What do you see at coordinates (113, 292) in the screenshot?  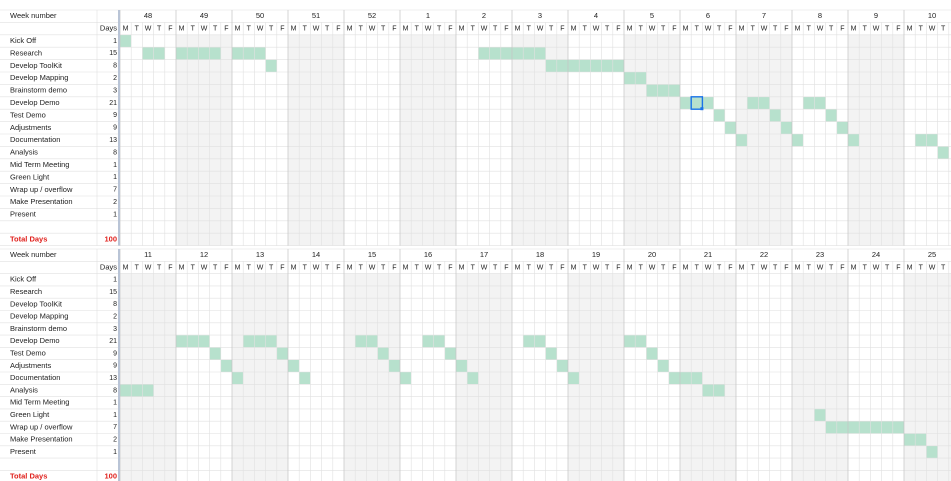 I see `task-days: 15` at bounding box center [113, 292].